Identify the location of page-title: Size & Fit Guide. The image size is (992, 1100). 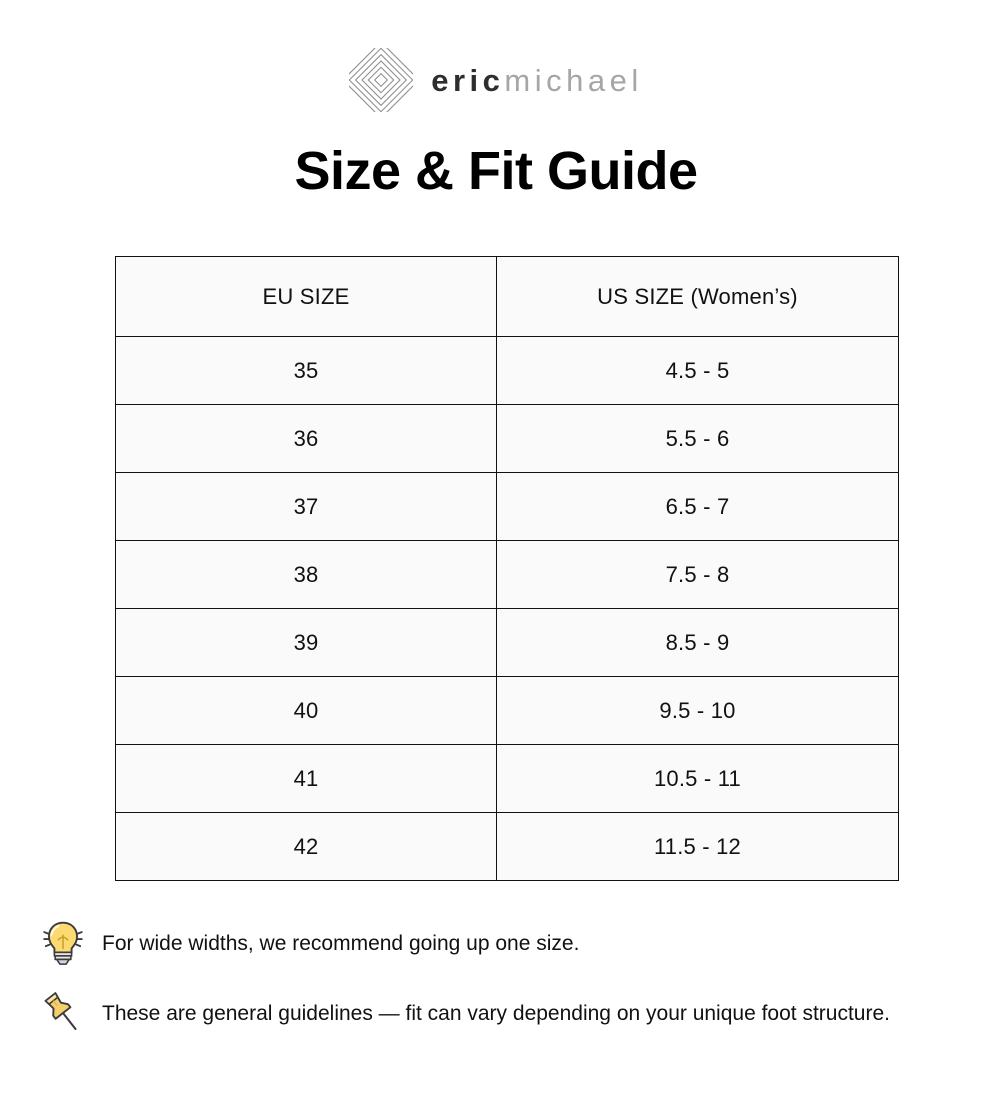
(496, 171).